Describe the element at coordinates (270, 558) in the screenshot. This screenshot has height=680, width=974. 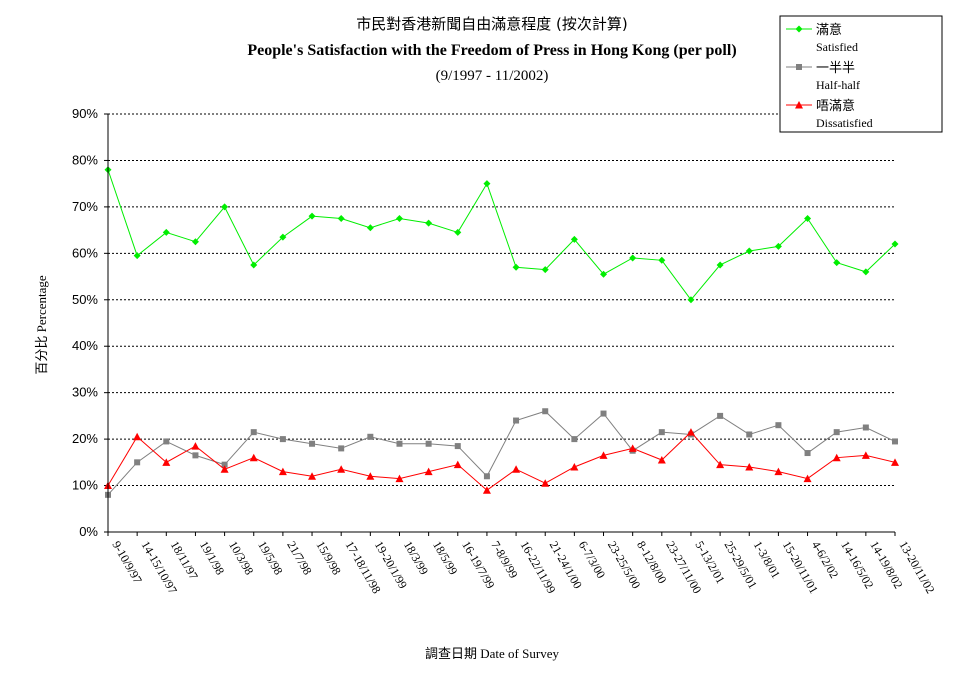
I see `x-tick-label: 19/5/98` at that location.